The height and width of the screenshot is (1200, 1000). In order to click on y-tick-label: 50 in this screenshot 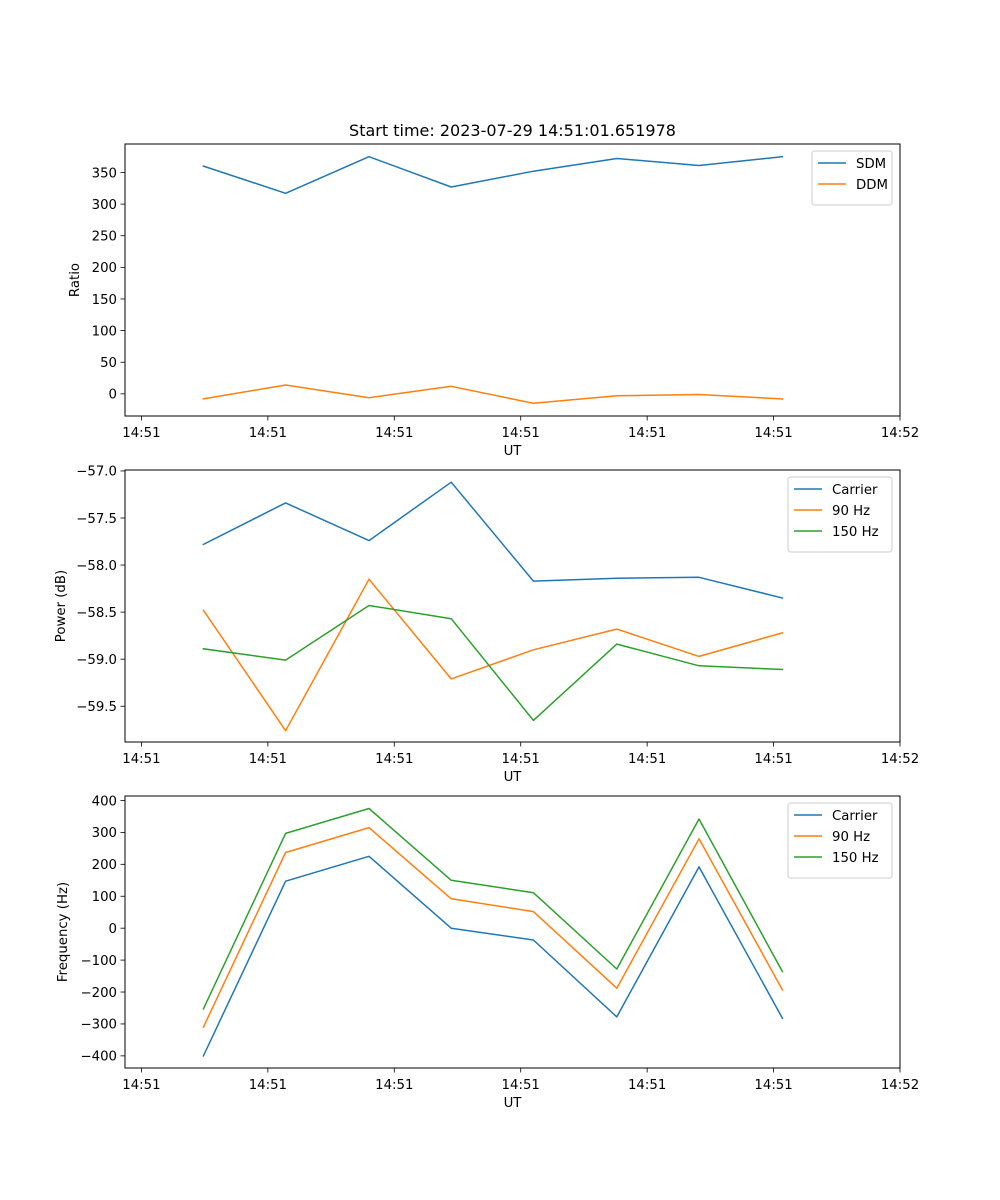, I will do `click(108, 363)`.